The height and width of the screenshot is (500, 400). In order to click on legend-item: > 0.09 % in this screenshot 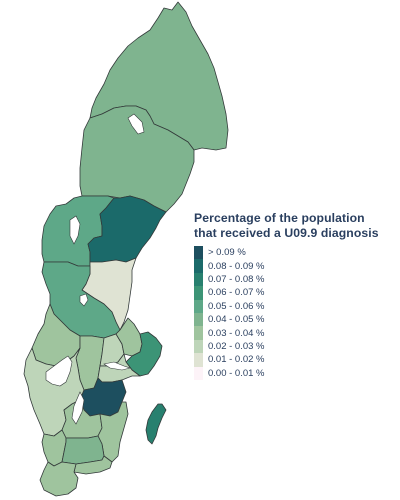, I will do `click(296, 253)`.